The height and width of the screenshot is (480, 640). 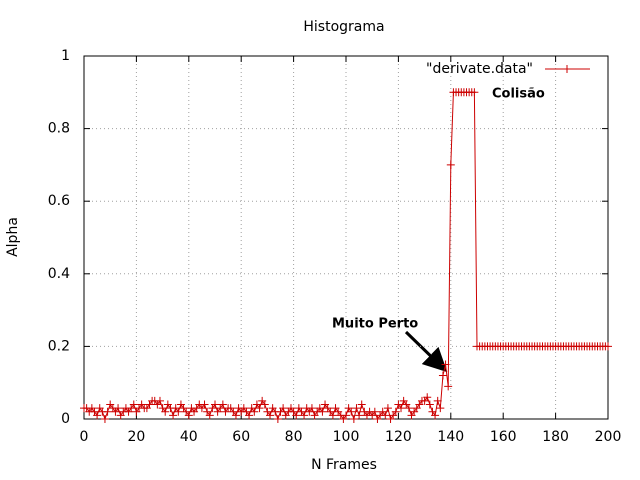 What do you see at coordinates (343, 27) in the screenshot?
I see `chart-title: Histograma` at bounding box center [343, 27].